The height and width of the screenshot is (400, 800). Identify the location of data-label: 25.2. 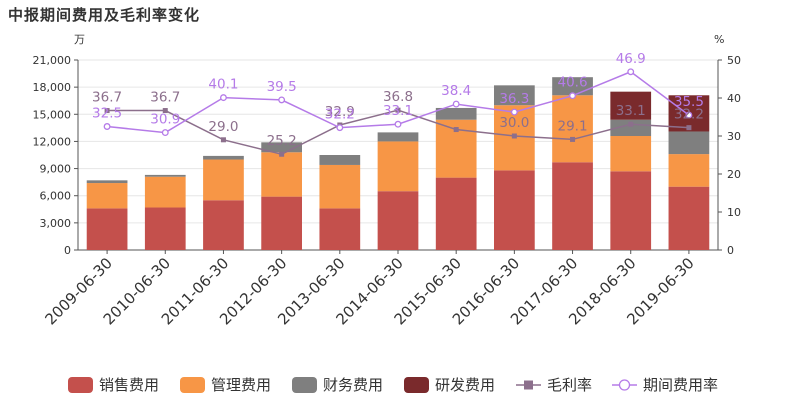
(282, 141).